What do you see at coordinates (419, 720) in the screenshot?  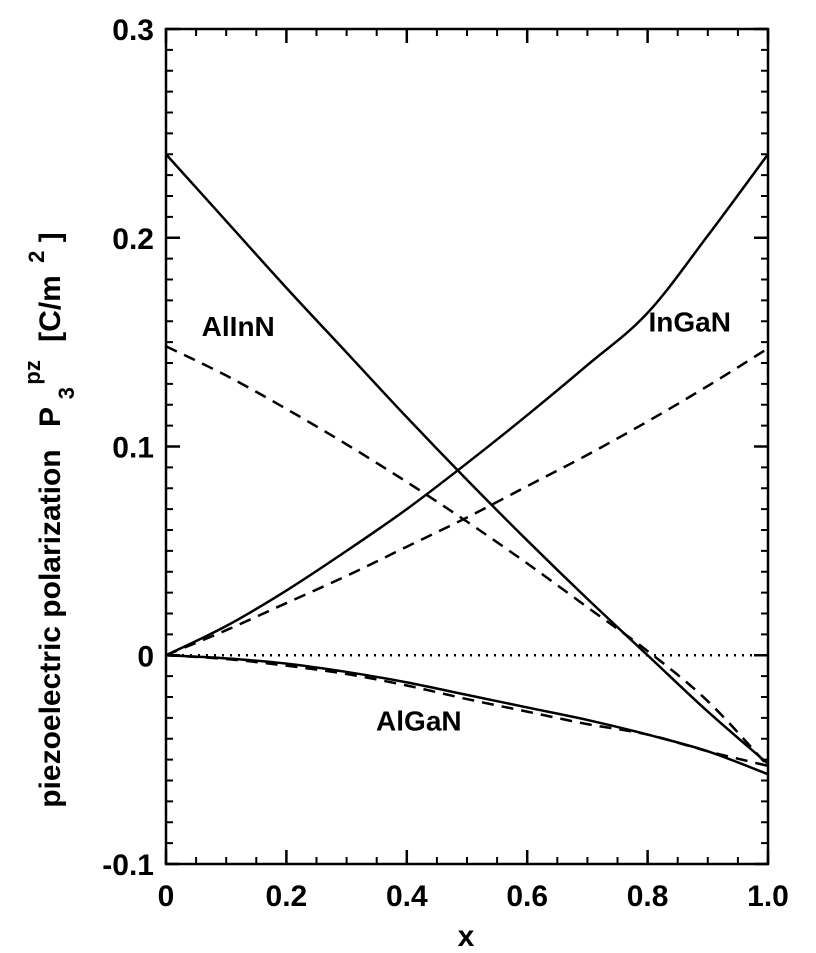 I see `series-label-algan: AlGaN` at bounding box center [419, 720].